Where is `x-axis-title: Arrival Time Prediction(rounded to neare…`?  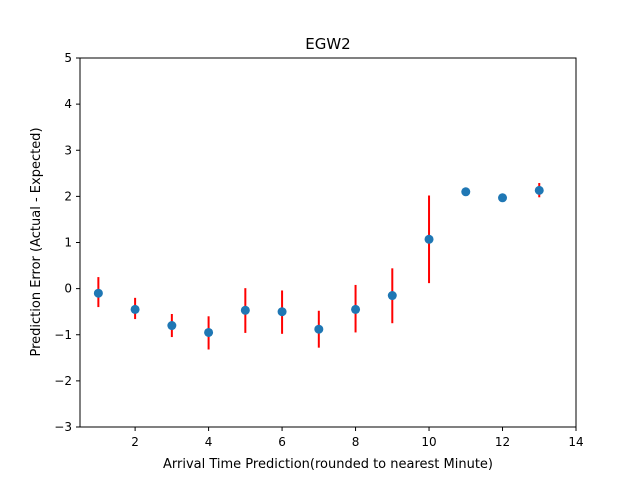
x-axis-title: Arrival Time Prediction(rounded to neare… is located at coordinates (328, 464).